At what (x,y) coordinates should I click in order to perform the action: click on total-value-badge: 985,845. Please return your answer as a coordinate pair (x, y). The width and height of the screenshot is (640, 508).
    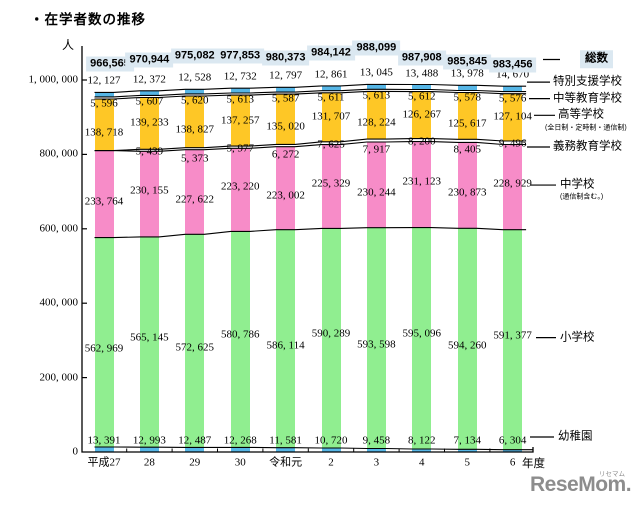
    Looking at the image, I should click on (467, 62).